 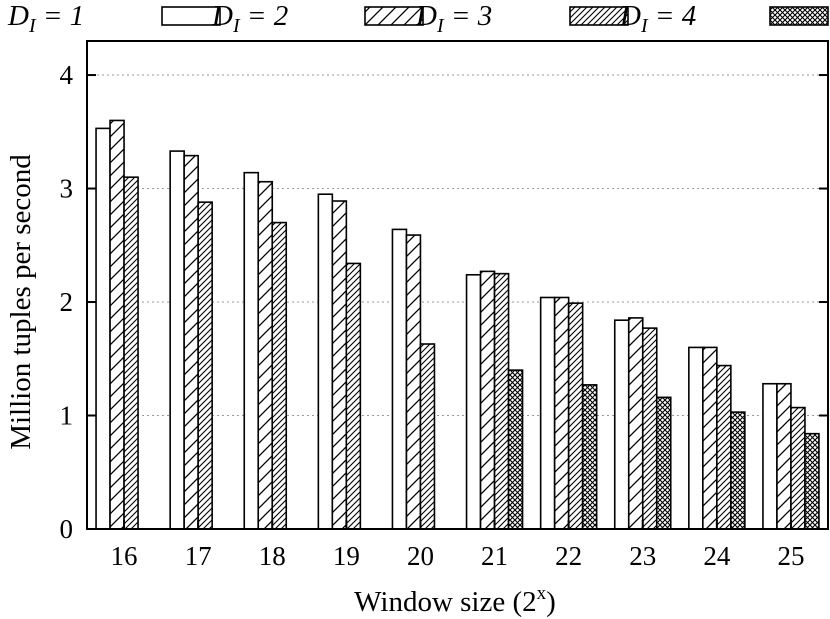 I want to click on y-axis-title: Million tuples per second, so click(x=21, y=302).